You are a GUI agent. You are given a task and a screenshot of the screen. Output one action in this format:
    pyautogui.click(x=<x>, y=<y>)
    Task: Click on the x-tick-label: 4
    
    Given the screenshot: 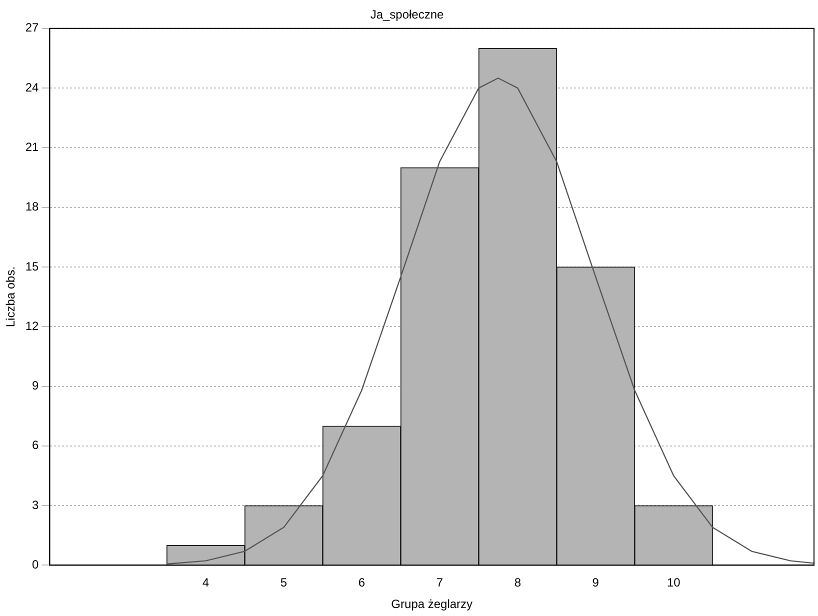 What is the action you would take?
    pyautogui.click(x=206, y=583)
    